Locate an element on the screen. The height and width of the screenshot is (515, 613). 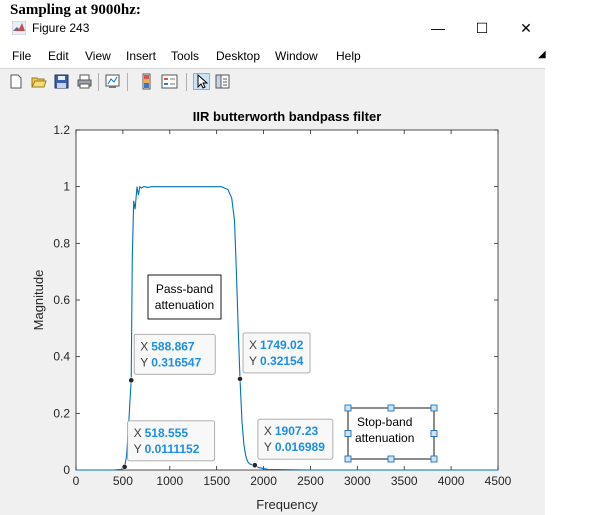
open-file-icon is located at coordinates (38, 81).